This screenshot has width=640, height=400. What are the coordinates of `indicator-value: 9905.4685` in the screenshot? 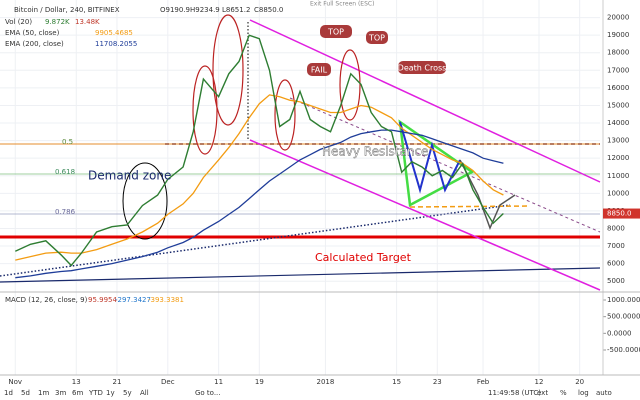 It's located at (114, 33).